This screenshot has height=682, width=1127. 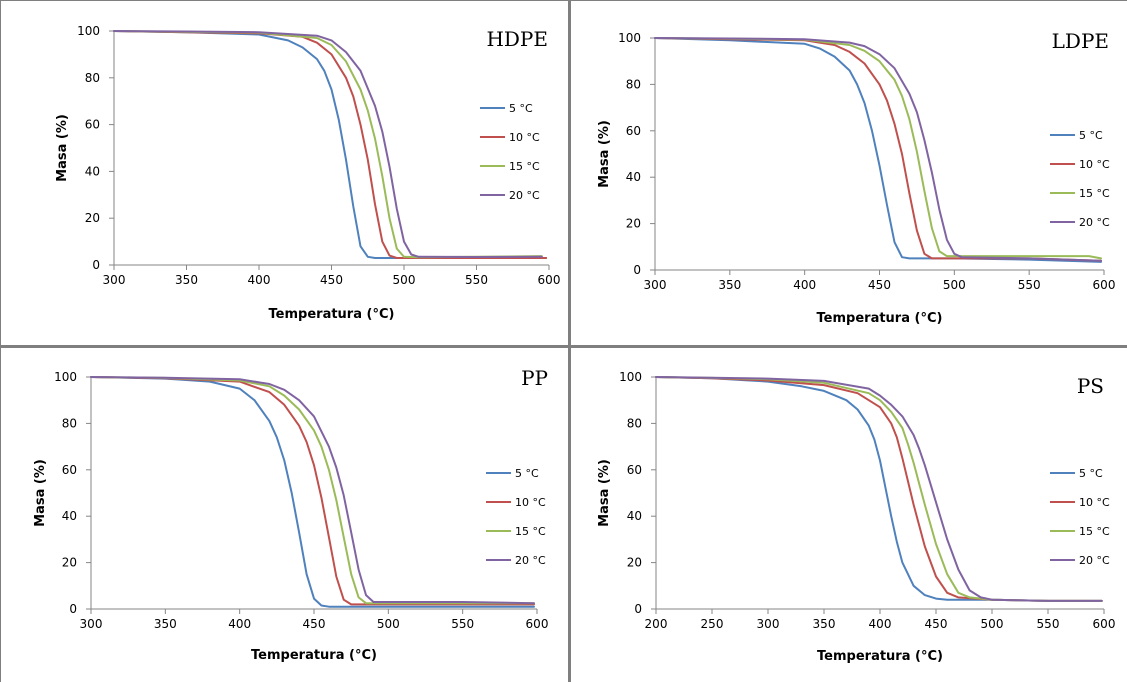 I want to click on panel-title: PP, so click(x=534, y=378).